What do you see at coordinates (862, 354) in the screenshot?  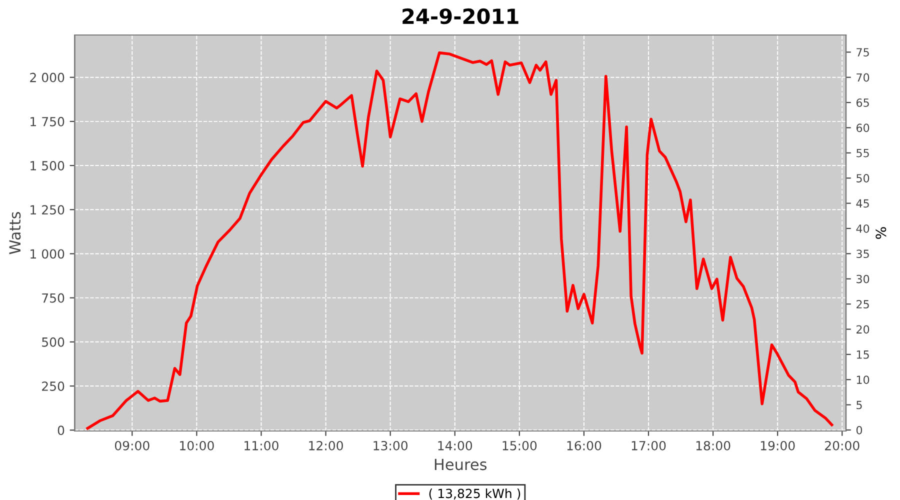 I see `y2-tick-label: 15` at bounding box center [862, 354].